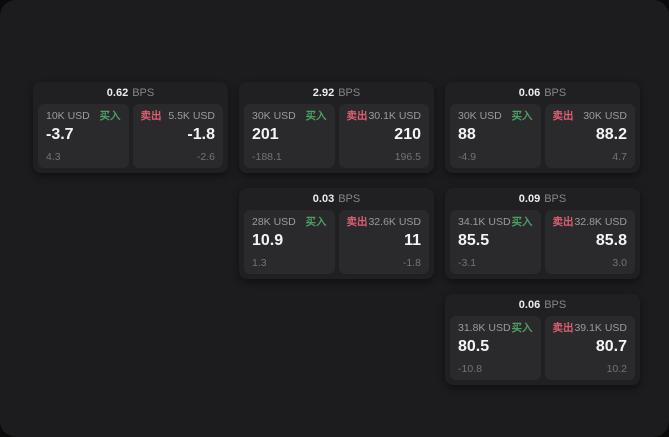  I want to click on buy-amount: 31.8K USD, so click(484, 328).